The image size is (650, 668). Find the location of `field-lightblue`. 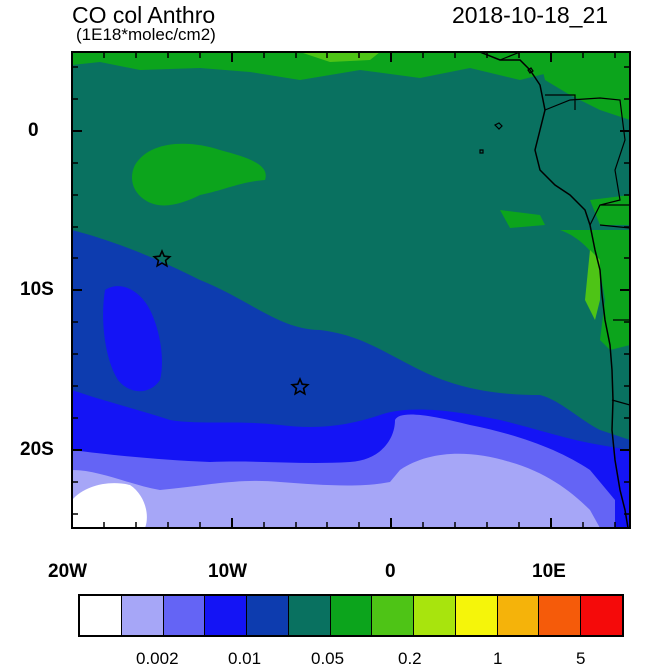

field-lightblue is located at coordinates (336, 490).